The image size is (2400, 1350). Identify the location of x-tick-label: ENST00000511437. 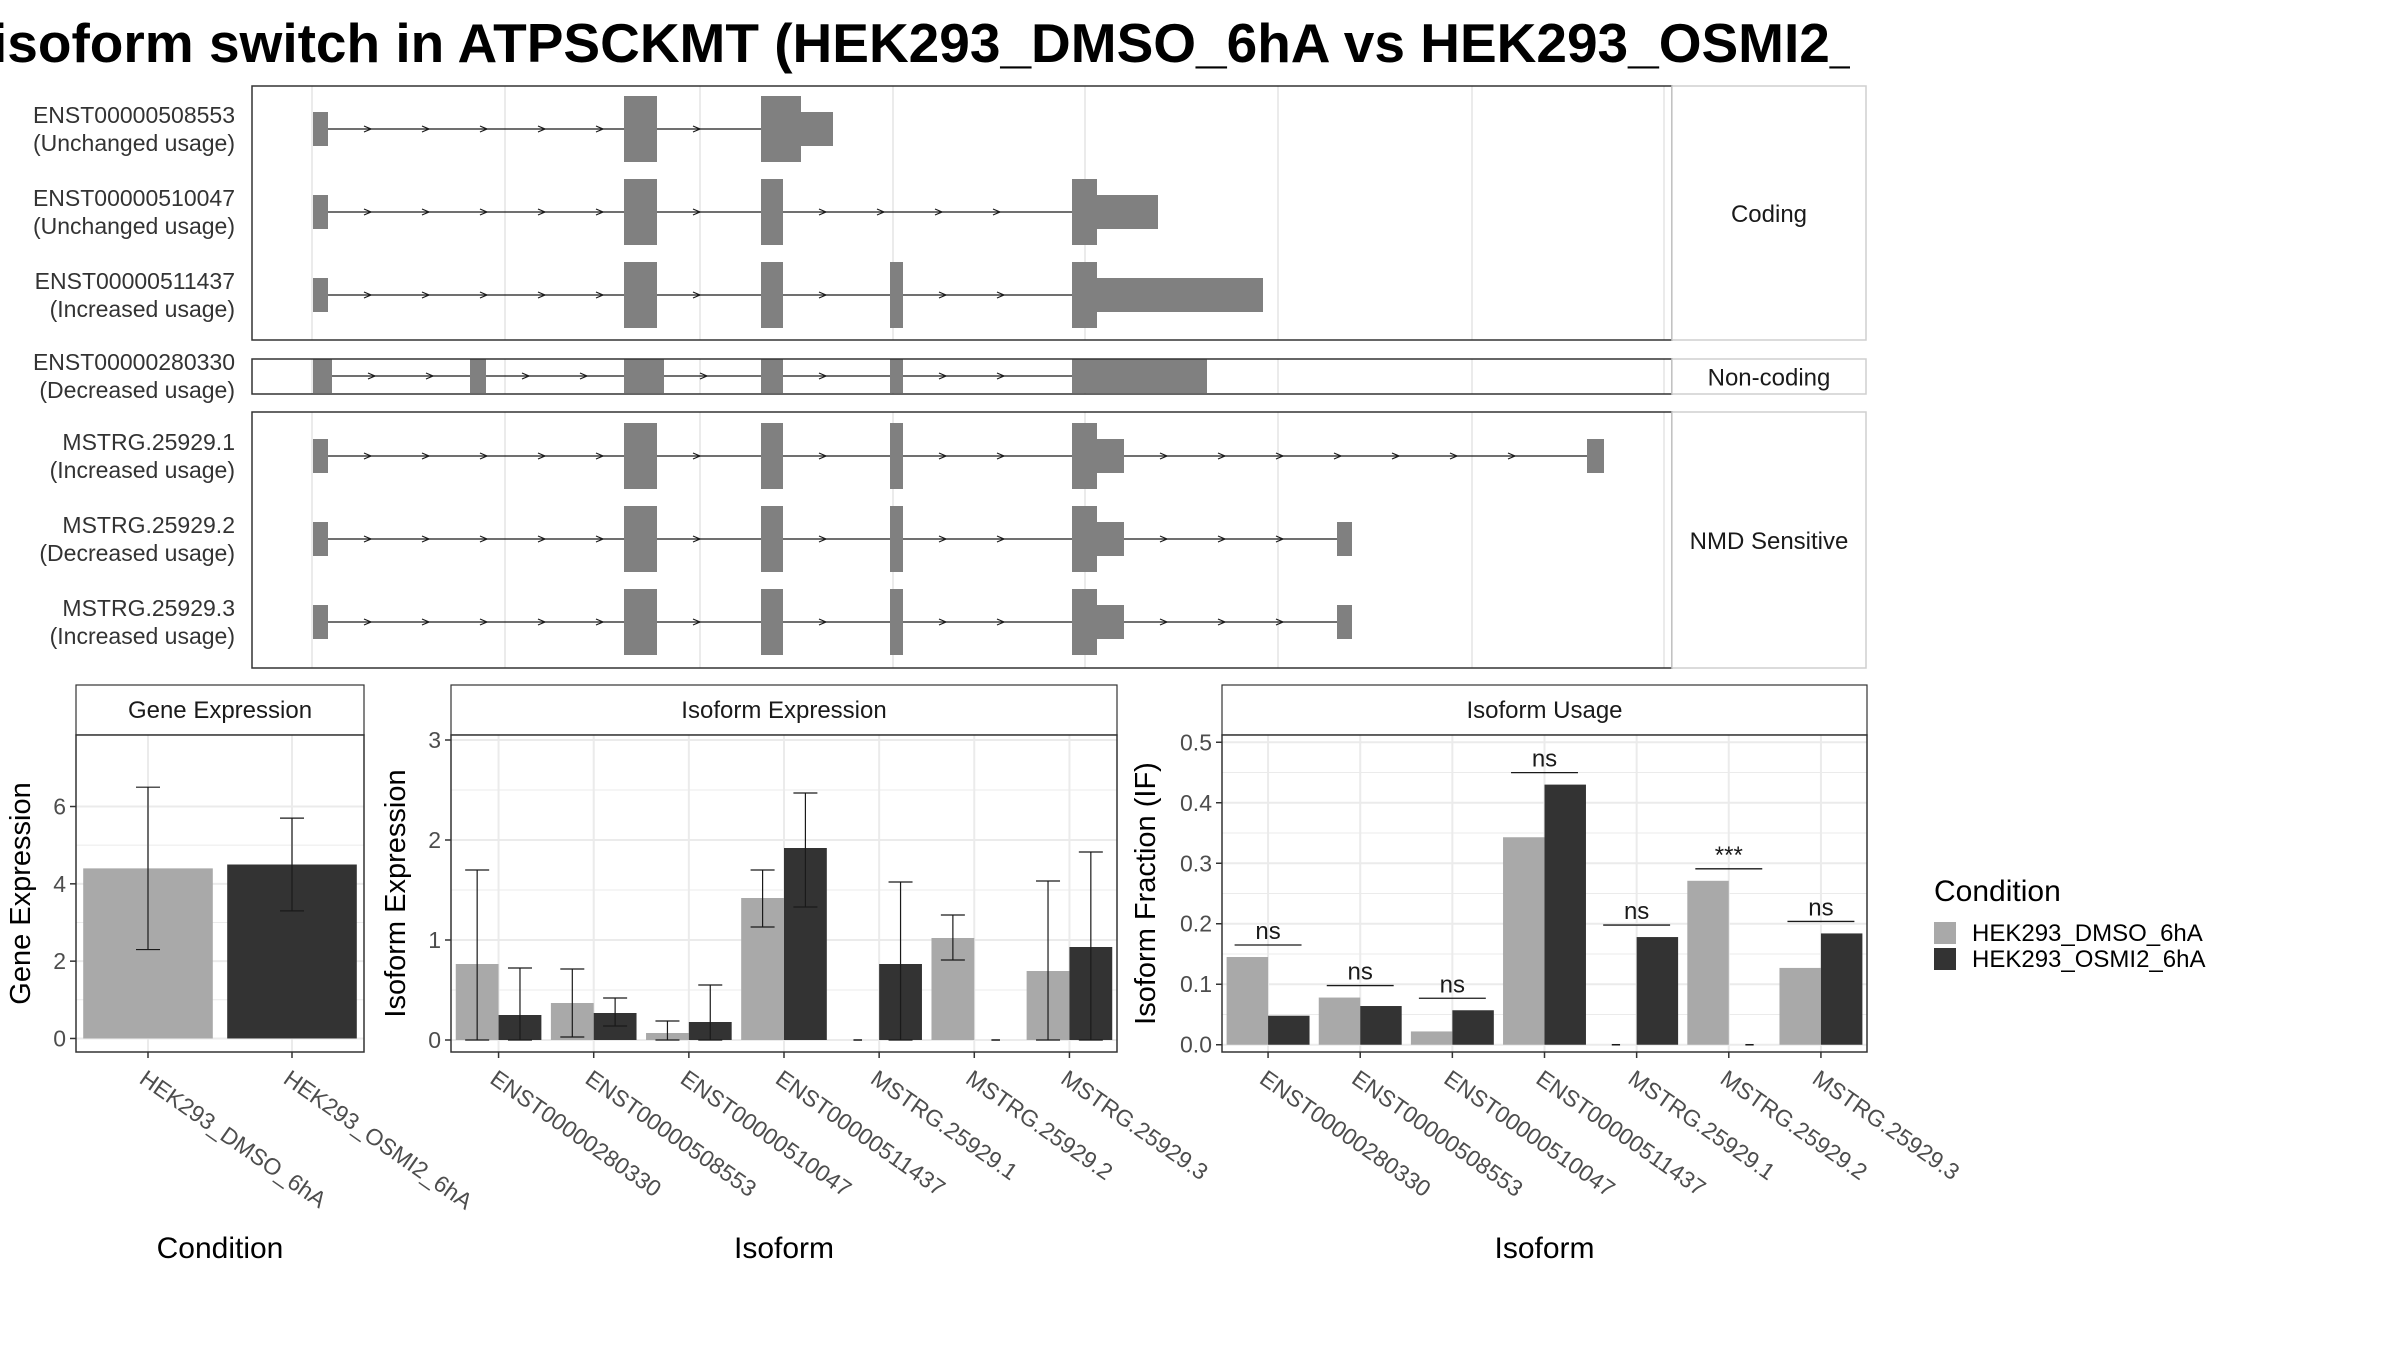
(860, 1133).